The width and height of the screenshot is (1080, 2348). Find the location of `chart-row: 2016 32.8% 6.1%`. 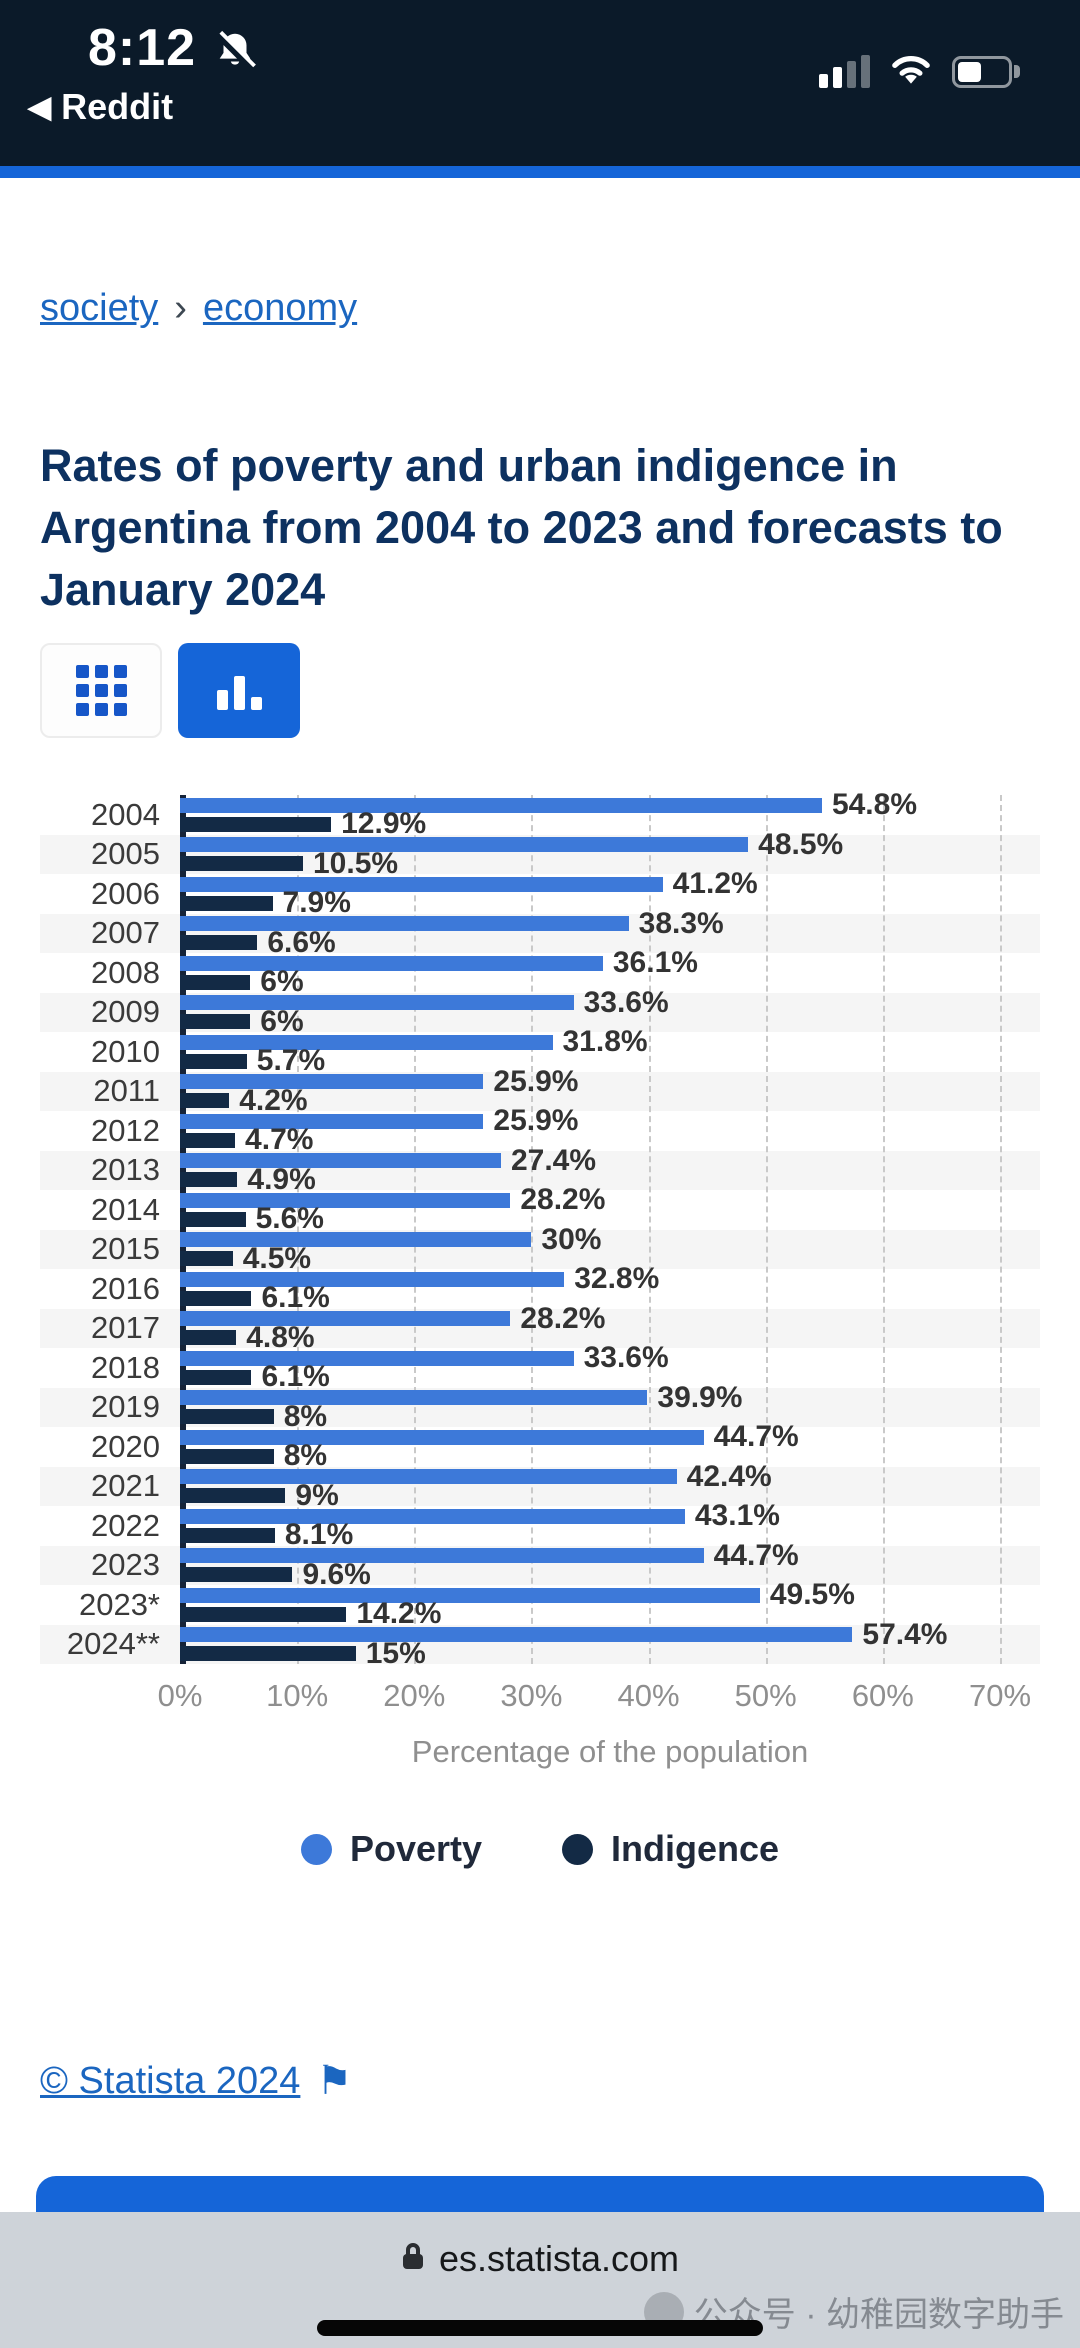

chart-row: 2016 32.8% 6.1% is located at coordinates (540, 1288).